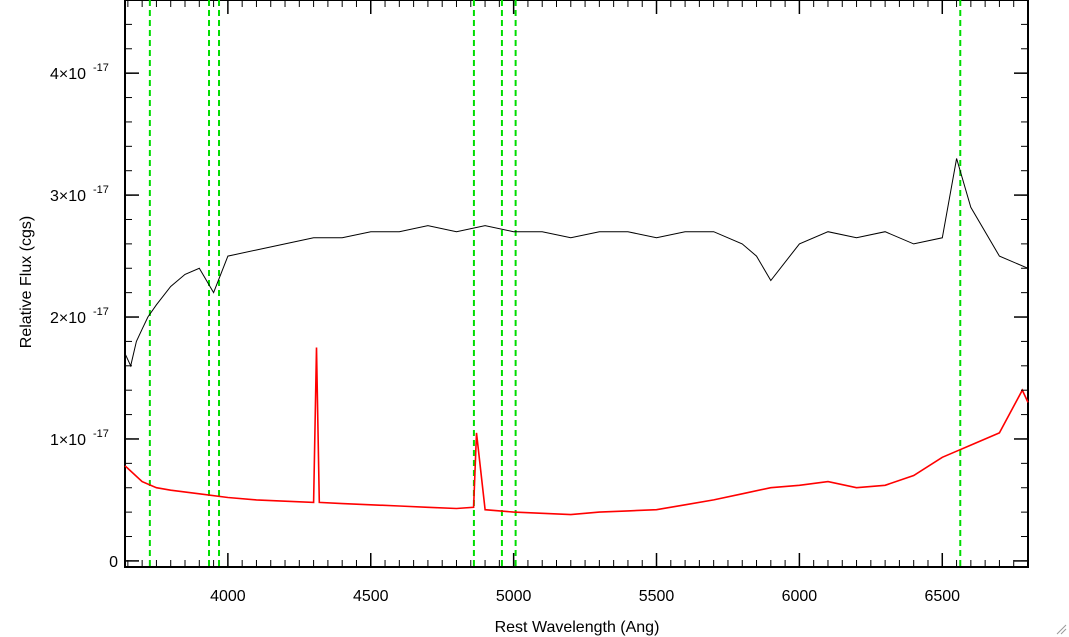  What do you see at coordinates (68, 196) in the screenshot?
I see `y-tick-label: 3×10` at bounding box center [68, 196].